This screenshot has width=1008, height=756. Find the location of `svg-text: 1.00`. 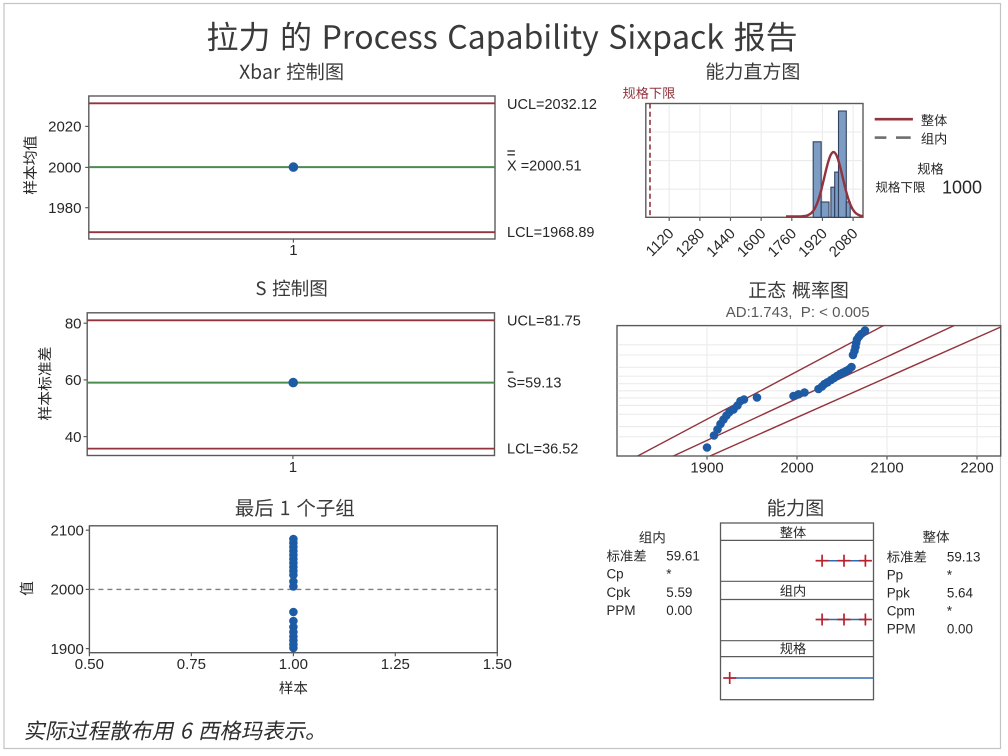

svg-text: 1.00 is located at coordinates (293, 664).